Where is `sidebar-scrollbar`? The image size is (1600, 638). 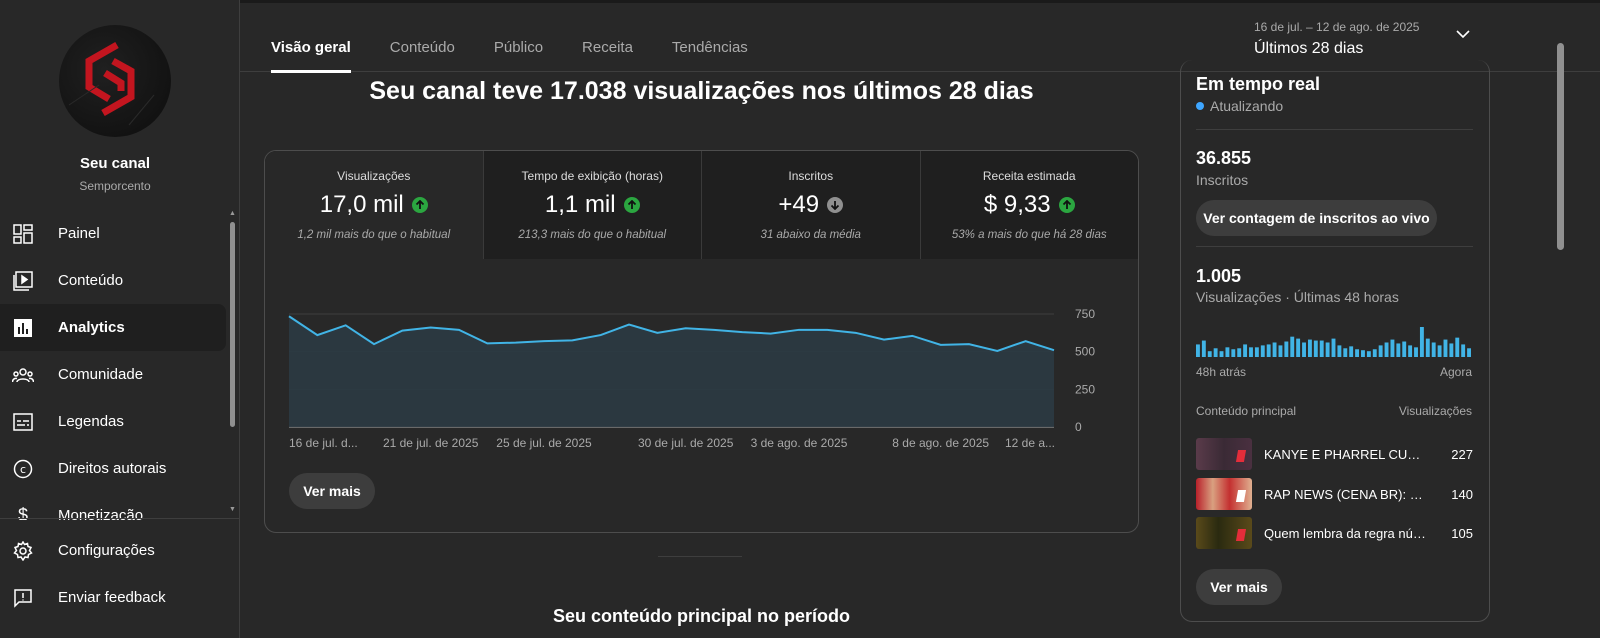 sidebar-scrollbar is located at coordinates (232, 324).